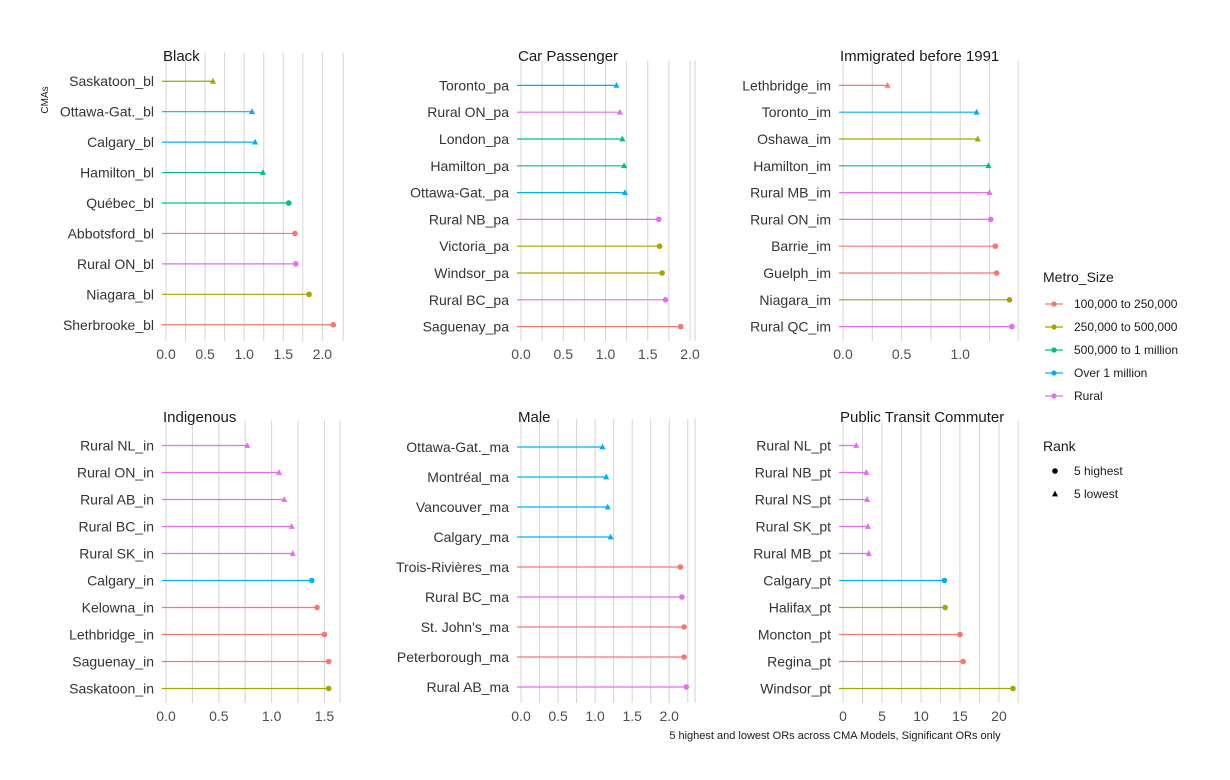 The image size is (1230, 780). Describe the element at coordinates (1126, 304) in the screenshot. I see `legend-label: 100,000 to 250,000` at that location.